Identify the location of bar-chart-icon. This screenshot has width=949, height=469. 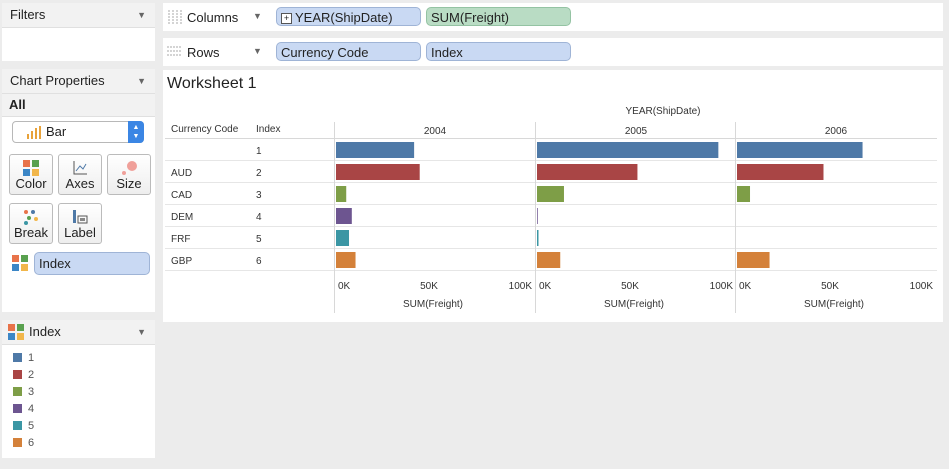
(34, 132).